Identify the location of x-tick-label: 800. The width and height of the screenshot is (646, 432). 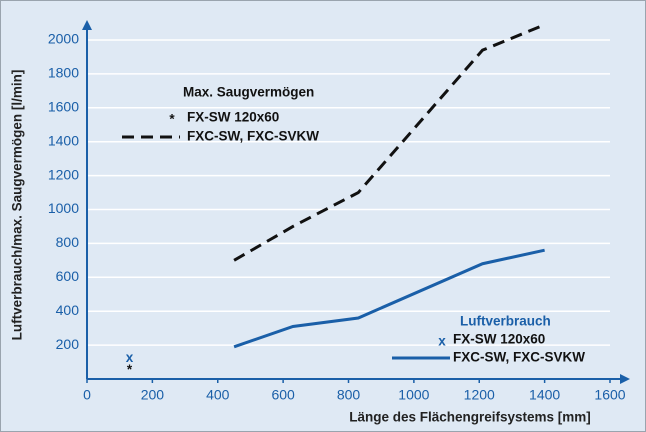
(349, 395).